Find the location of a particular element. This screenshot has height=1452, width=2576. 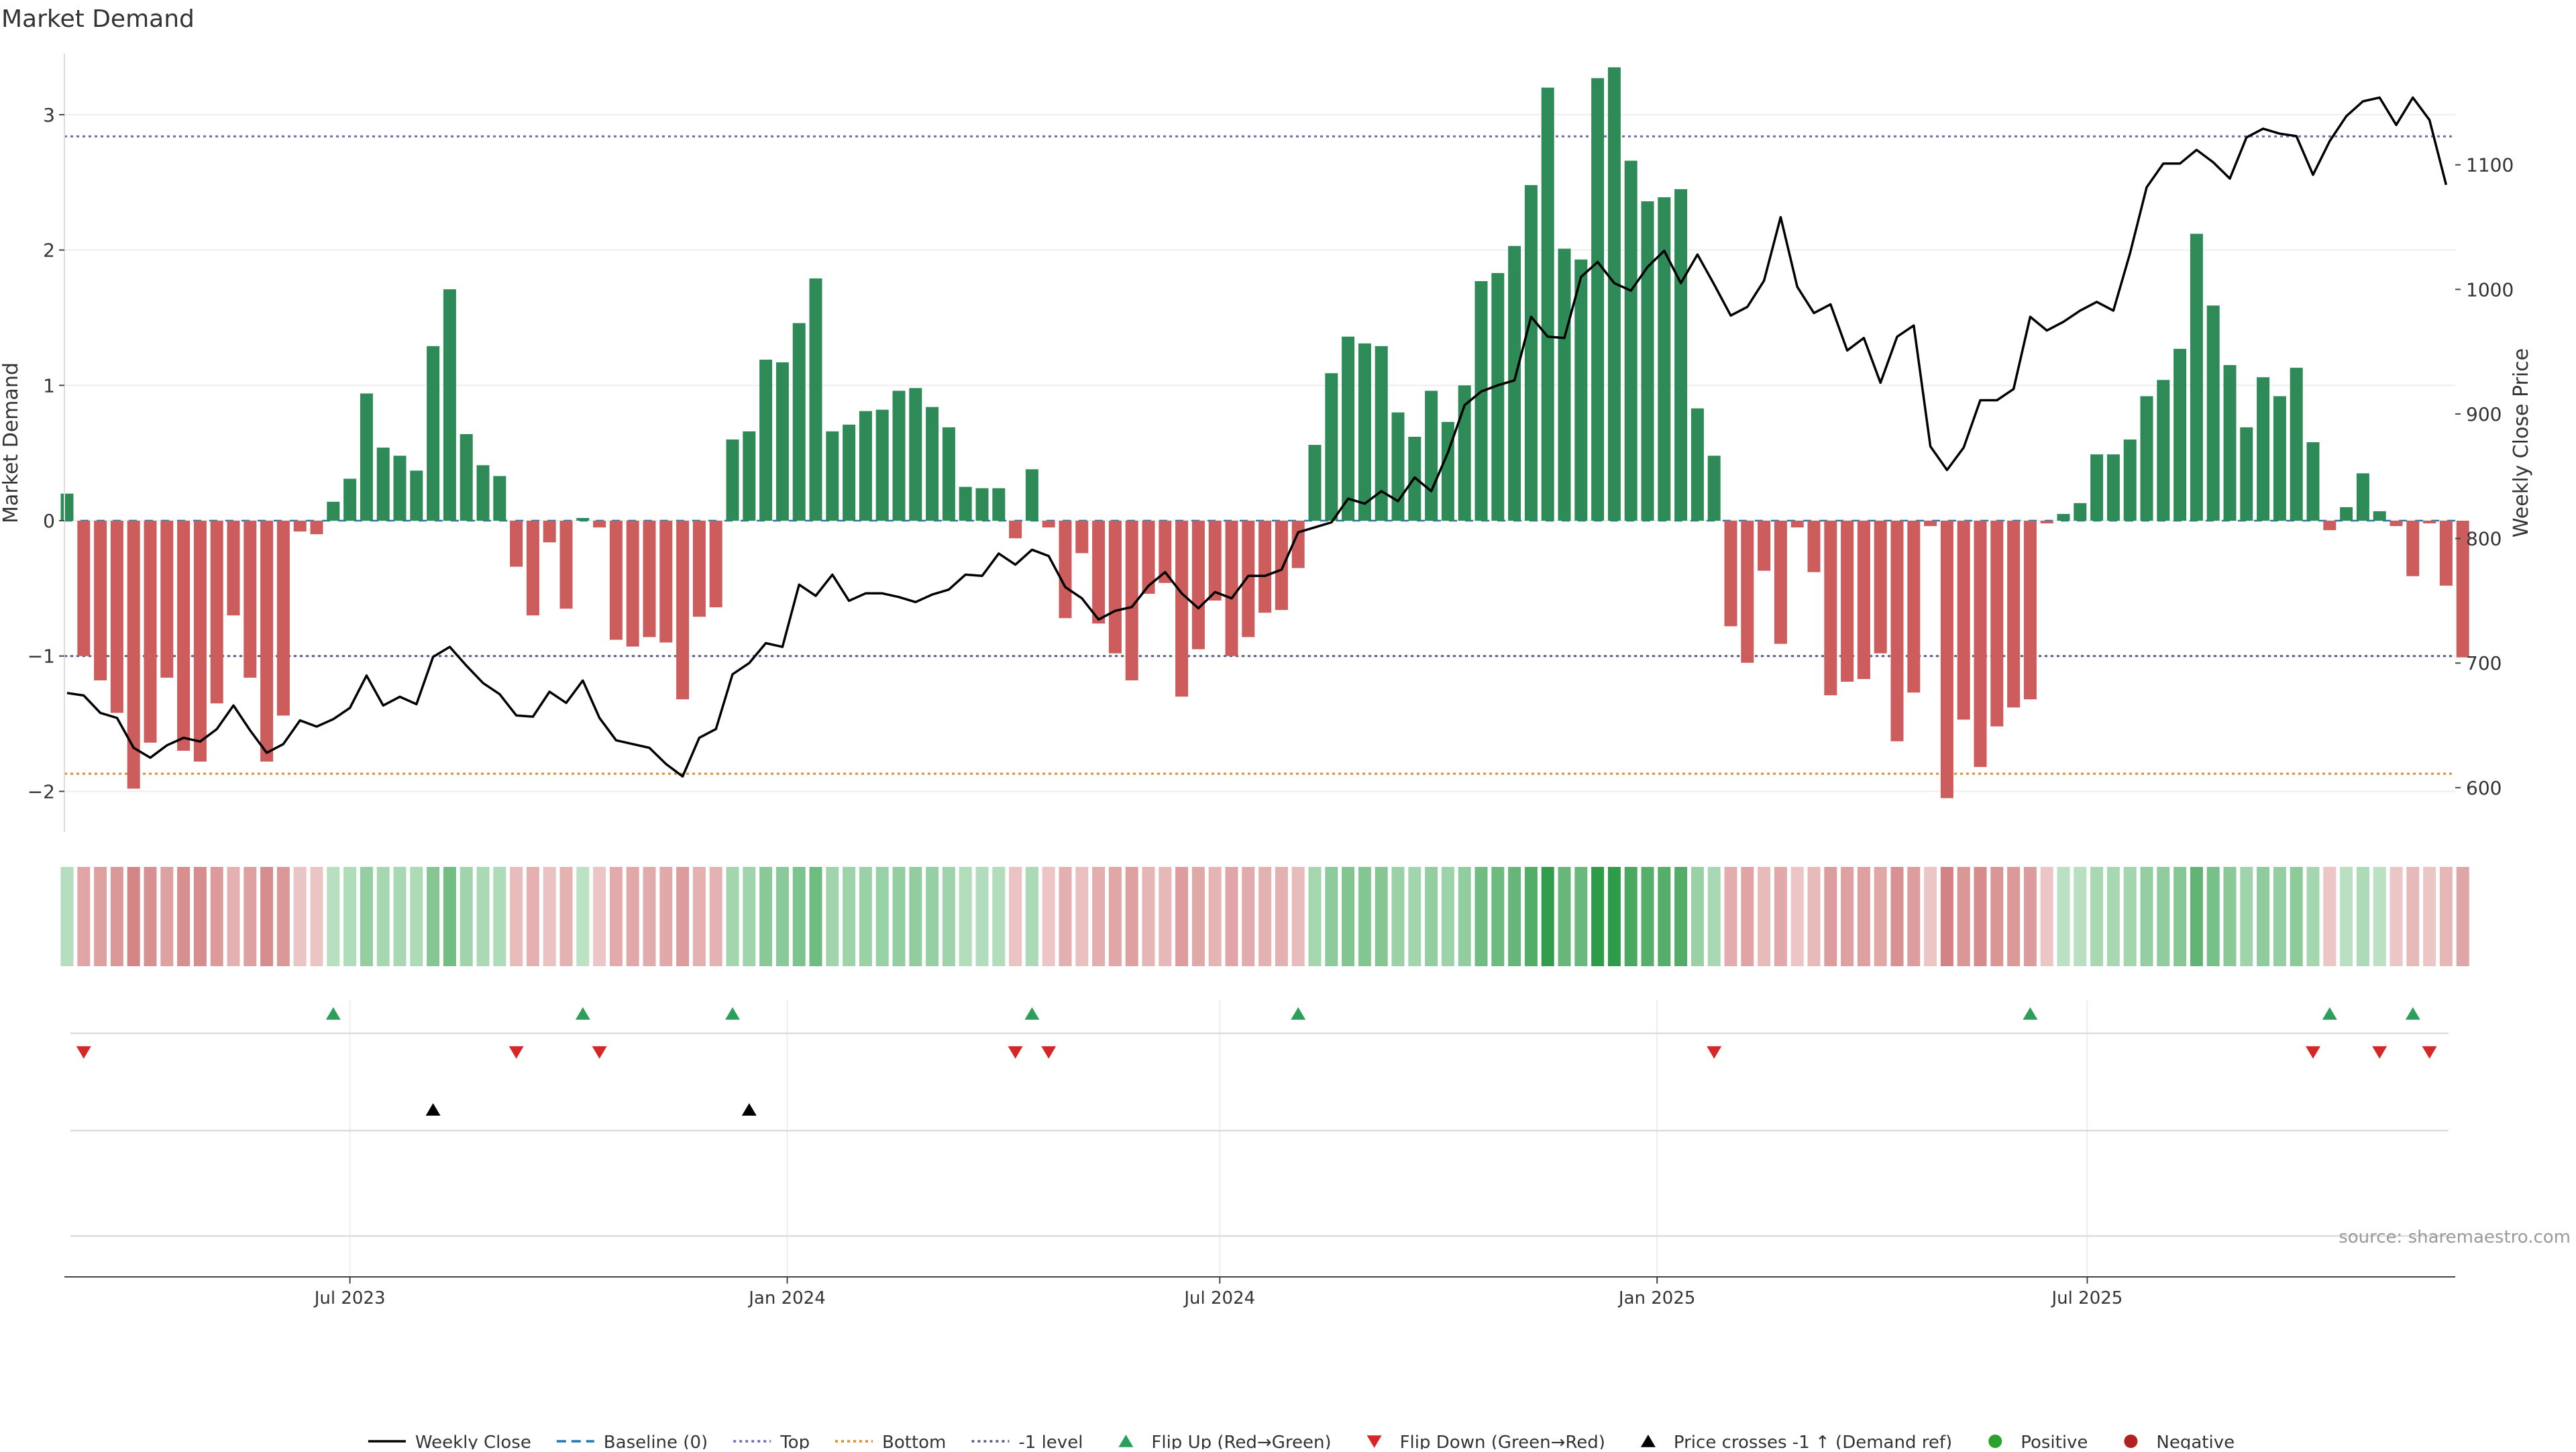

y2-tick-label: 1000 is located at coordinates (2490, 289).